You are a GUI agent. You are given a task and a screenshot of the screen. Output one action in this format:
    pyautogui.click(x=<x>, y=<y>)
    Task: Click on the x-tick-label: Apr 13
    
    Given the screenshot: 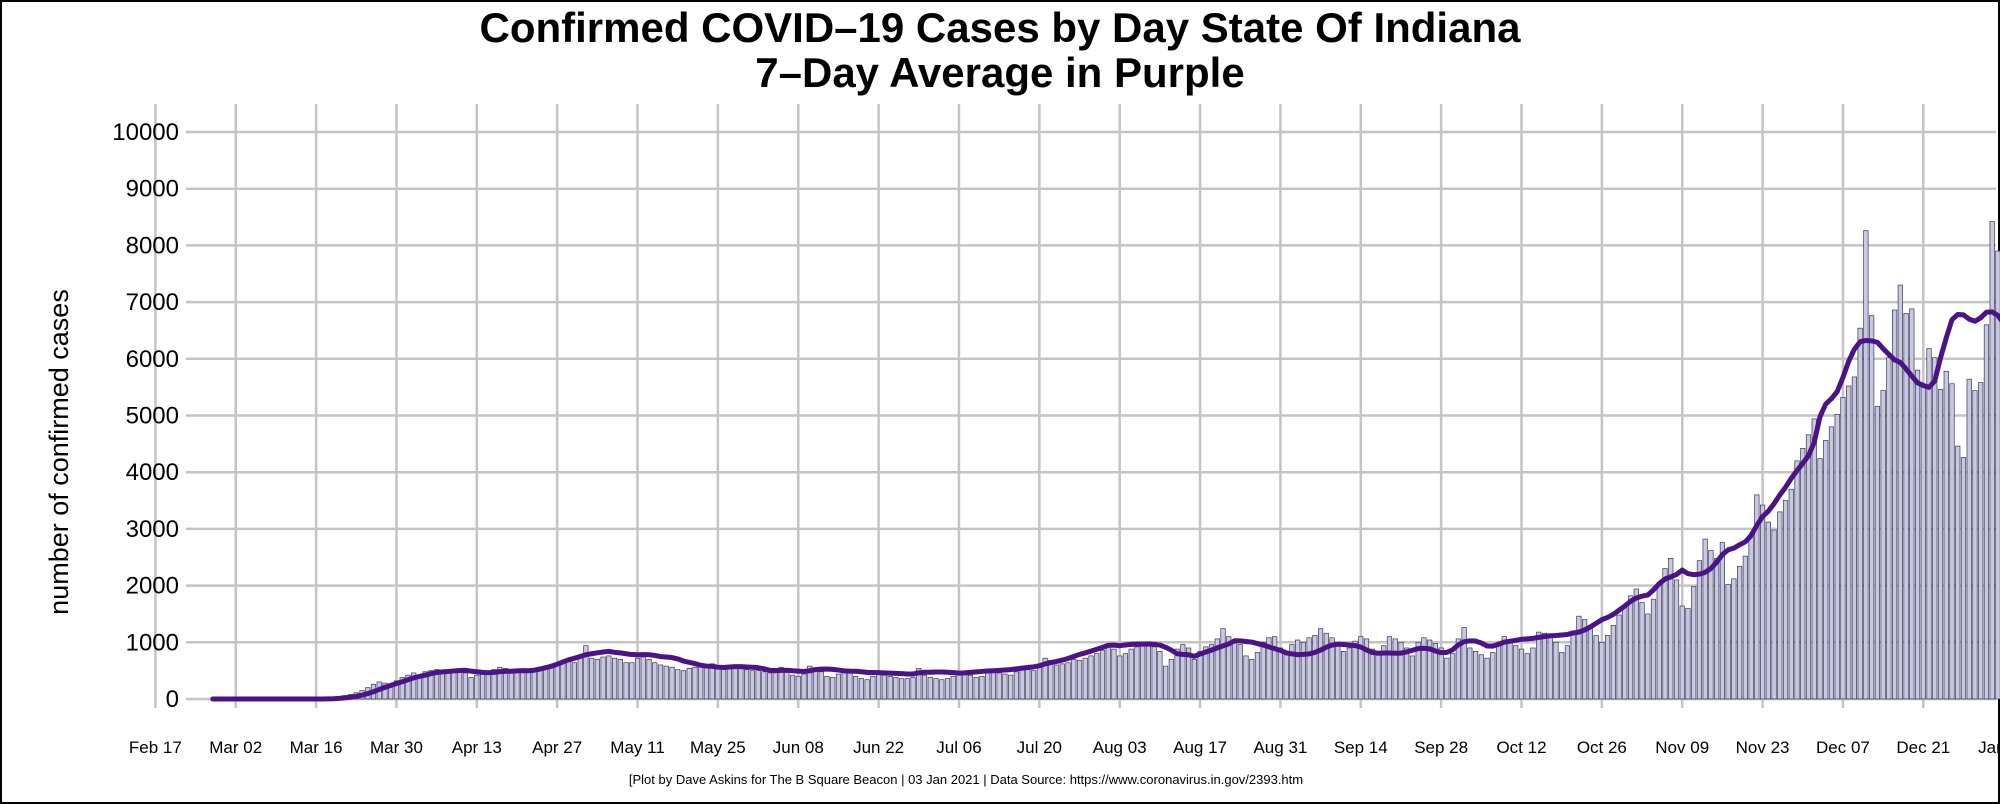 What is the action you would take?
    pyautogui.click(x=477, y=747)
    